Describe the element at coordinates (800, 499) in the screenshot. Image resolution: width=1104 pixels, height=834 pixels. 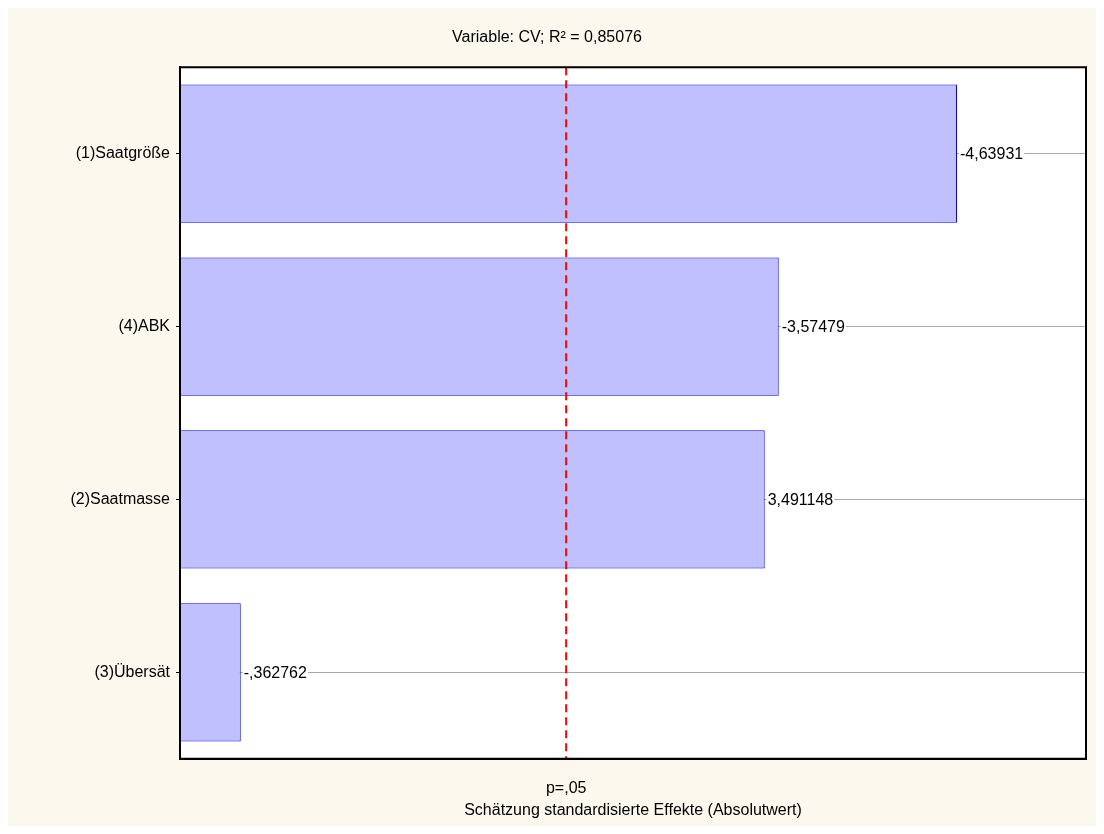
I see `annotation: 3,491148` at that location.